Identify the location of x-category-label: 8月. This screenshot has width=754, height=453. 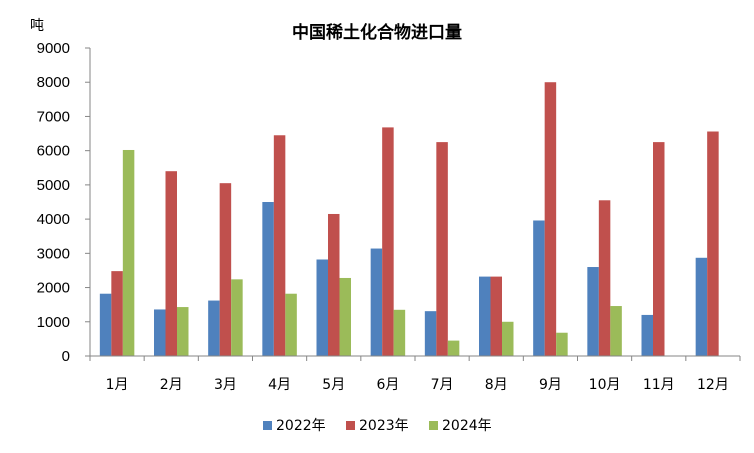
(496, 385).